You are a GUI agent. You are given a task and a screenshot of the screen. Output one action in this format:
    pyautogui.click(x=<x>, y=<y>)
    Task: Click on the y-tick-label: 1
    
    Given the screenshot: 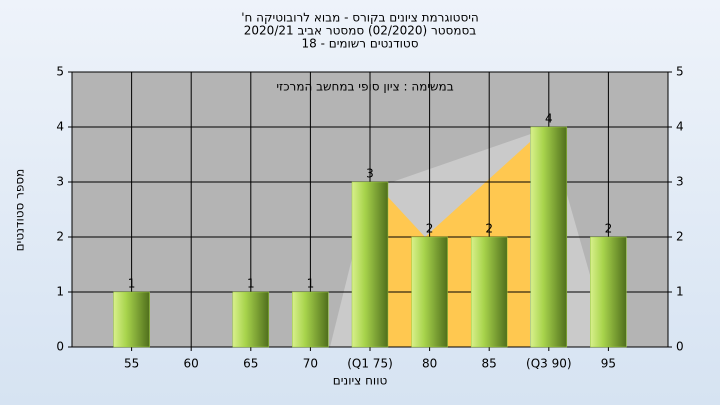 What is the action you would take?
    pyautogui.click(x=60, y=292)
    